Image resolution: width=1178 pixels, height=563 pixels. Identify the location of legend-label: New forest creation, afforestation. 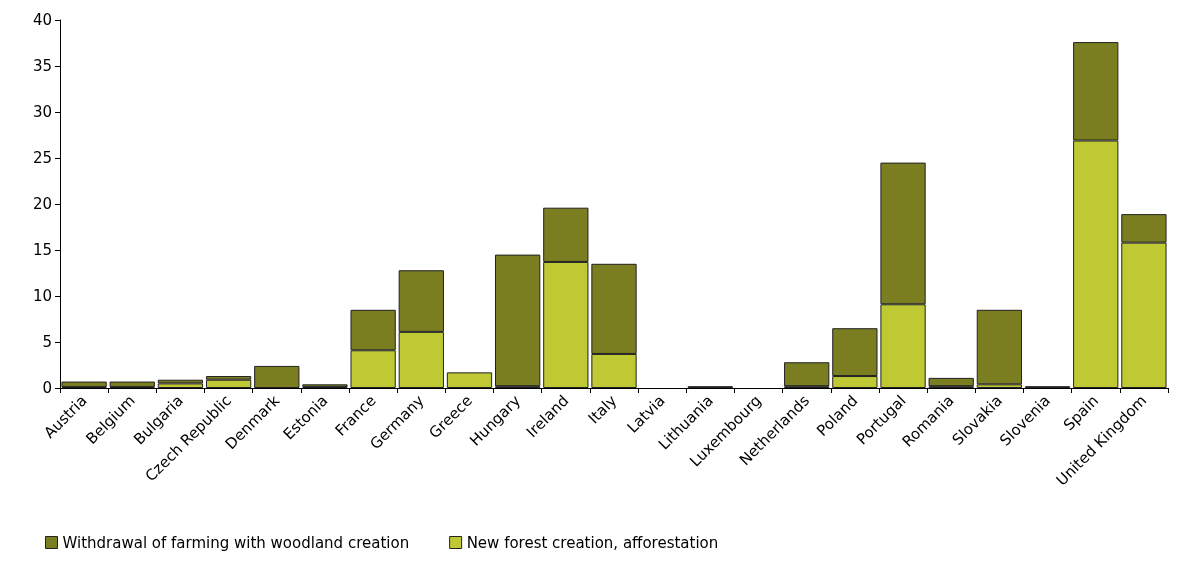
(592, 542).